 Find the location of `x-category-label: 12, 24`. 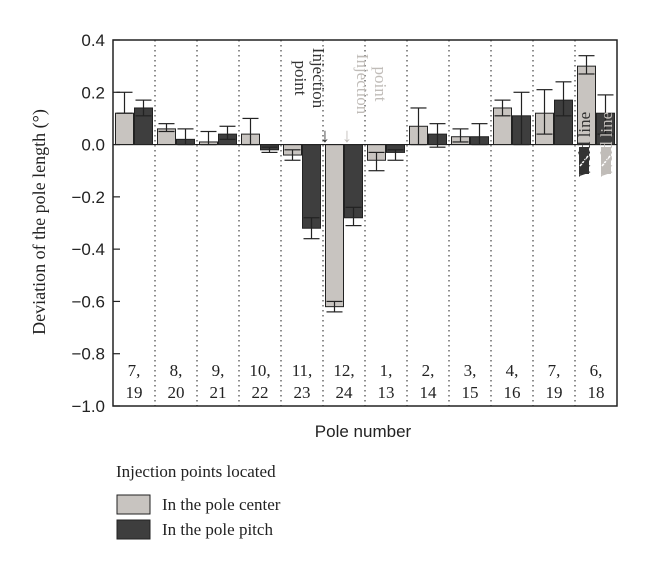

x-category-label: 12, 24 is located at coordinates (343, 381).